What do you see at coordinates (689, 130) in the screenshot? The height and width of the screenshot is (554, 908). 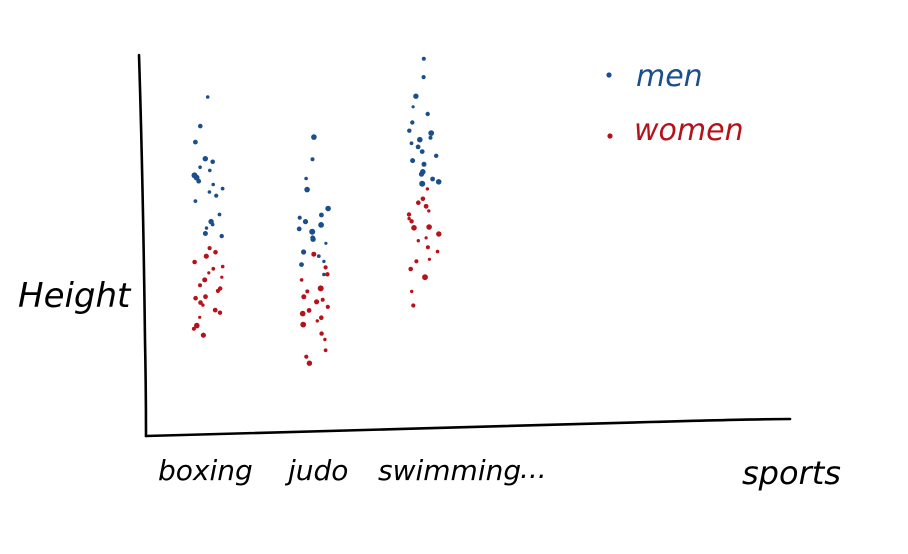 I see `legend-label-women: women` at bounding box center [689, 130].